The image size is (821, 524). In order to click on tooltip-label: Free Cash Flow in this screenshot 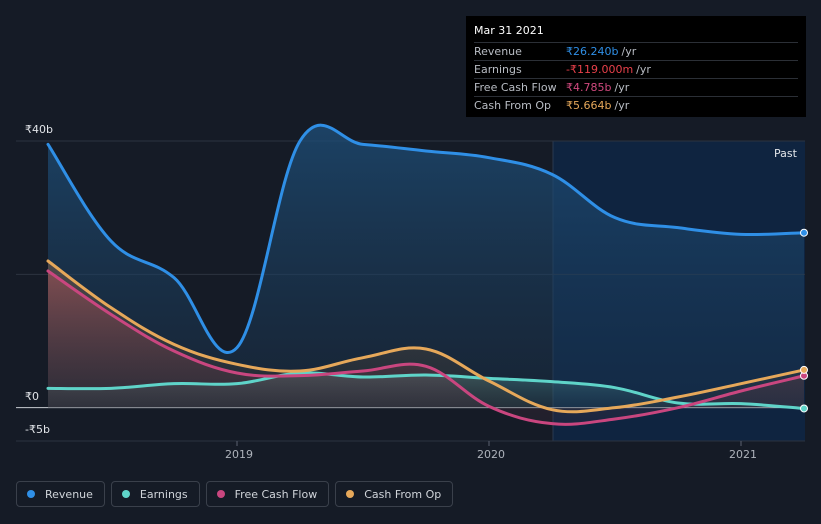, I will do `click(515, 87)`.